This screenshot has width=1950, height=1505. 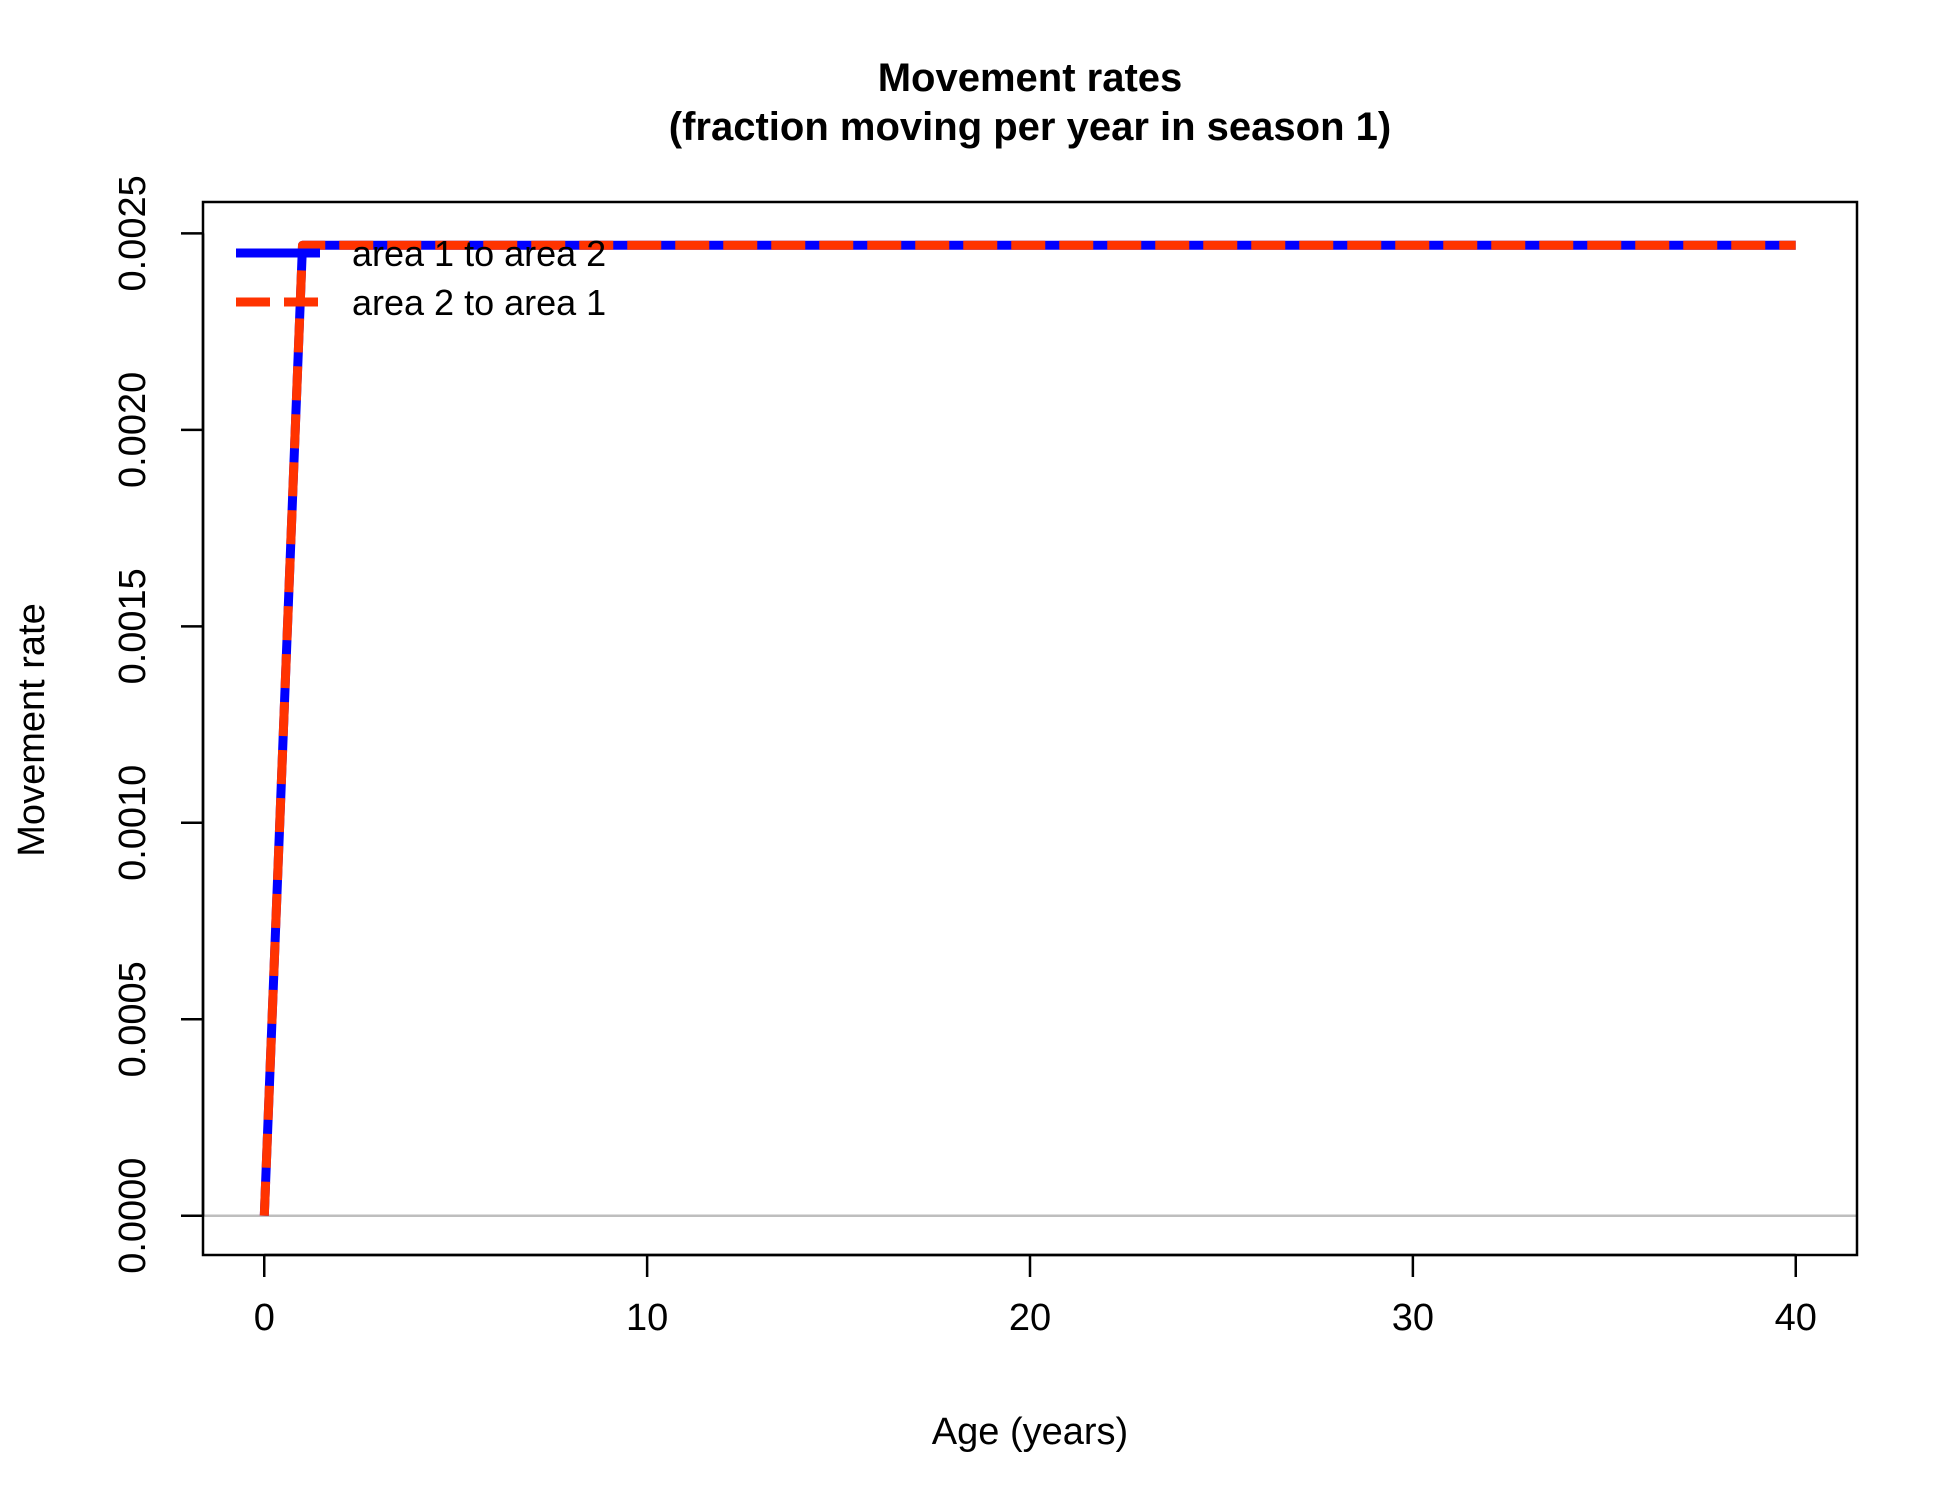 I want to click on y-tick-label: 0.0005, so click(x=133, y=1019).